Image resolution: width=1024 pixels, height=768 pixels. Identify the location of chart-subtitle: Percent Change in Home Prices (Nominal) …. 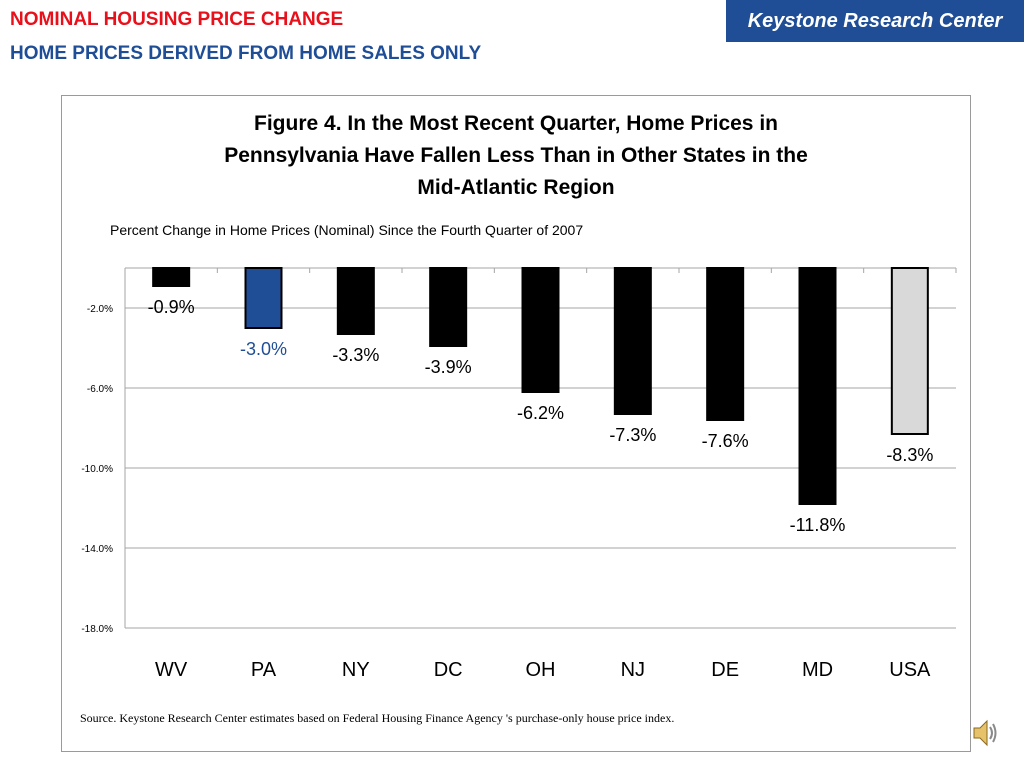
(347, 230).